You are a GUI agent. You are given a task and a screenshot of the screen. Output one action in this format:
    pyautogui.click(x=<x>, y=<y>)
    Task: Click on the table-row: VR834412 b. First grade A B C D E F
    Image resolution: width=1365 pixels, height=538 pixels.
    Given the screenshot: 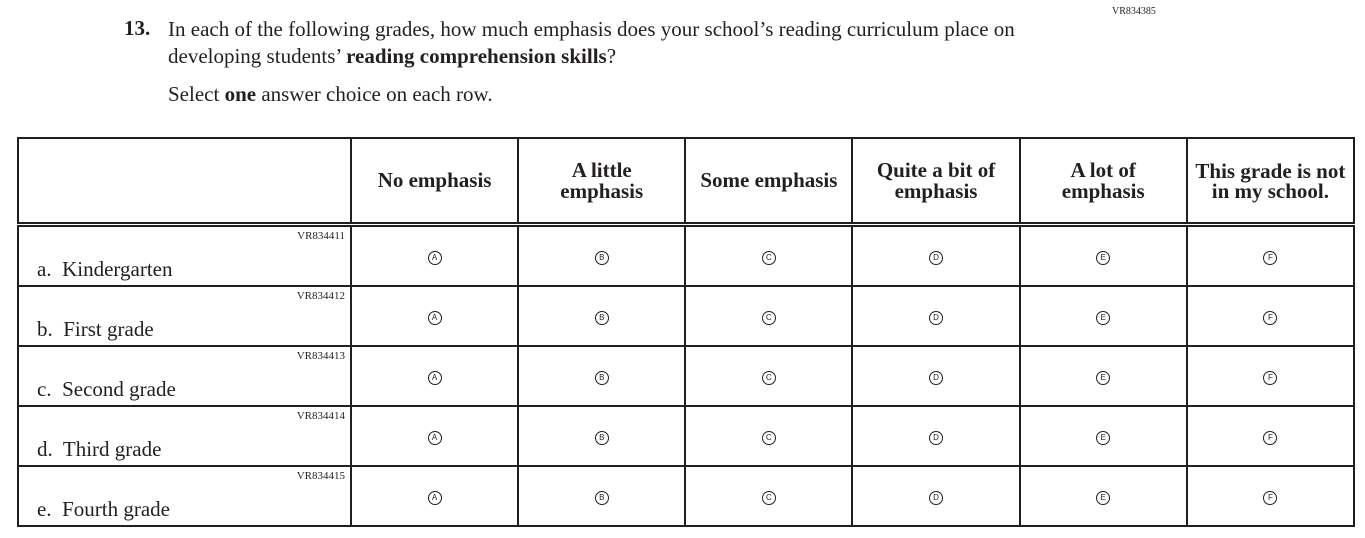 What is the action you would take?
    pyautogui.click(x=686, y=316)
    